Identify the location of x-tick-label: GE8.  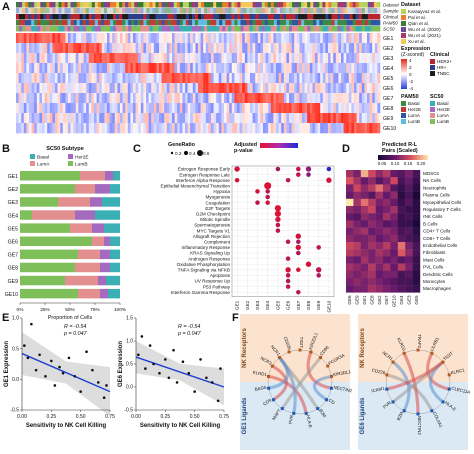
(308, 305).